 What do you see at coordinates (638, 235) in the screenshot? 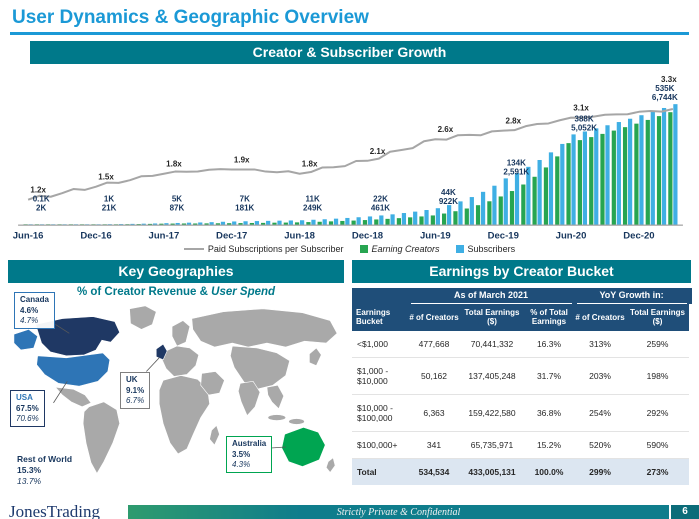
I see `x-axis-tick-label: Dec-20` at bounding box center [638, 235].